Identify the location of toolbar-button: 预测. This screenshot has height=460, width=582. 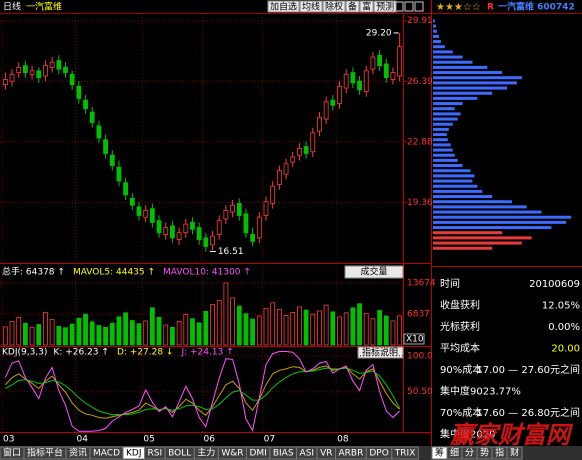
(385, 7).